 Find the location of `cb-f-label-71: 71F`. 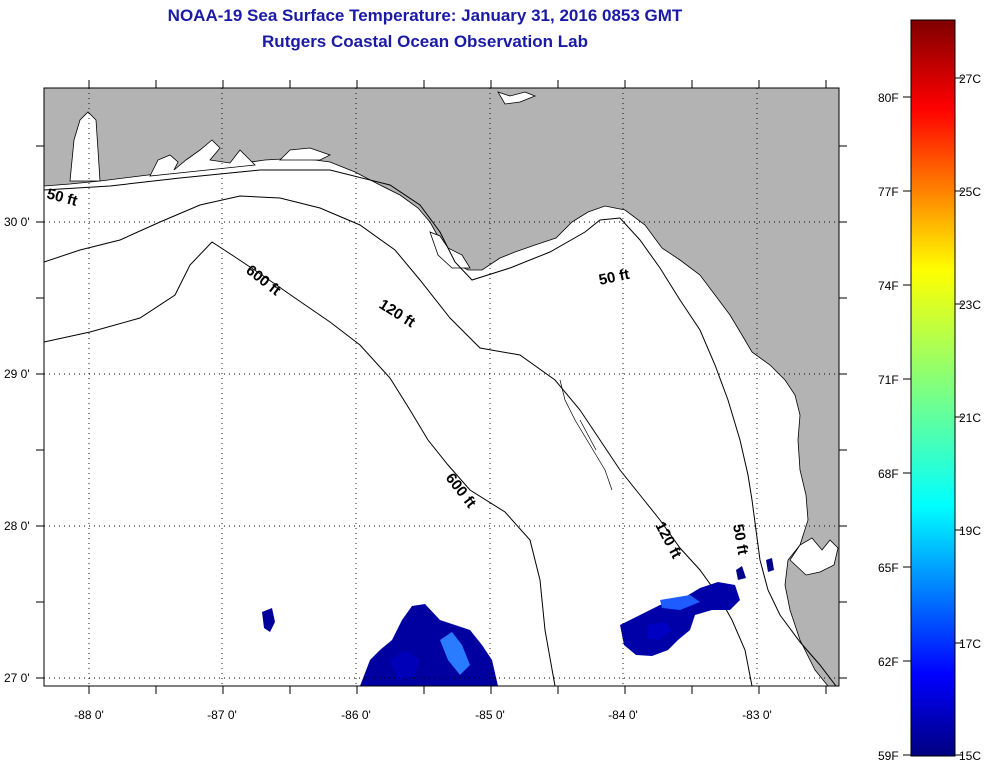

cb-f-label-71: 71F is located at coordinates (888, 380).